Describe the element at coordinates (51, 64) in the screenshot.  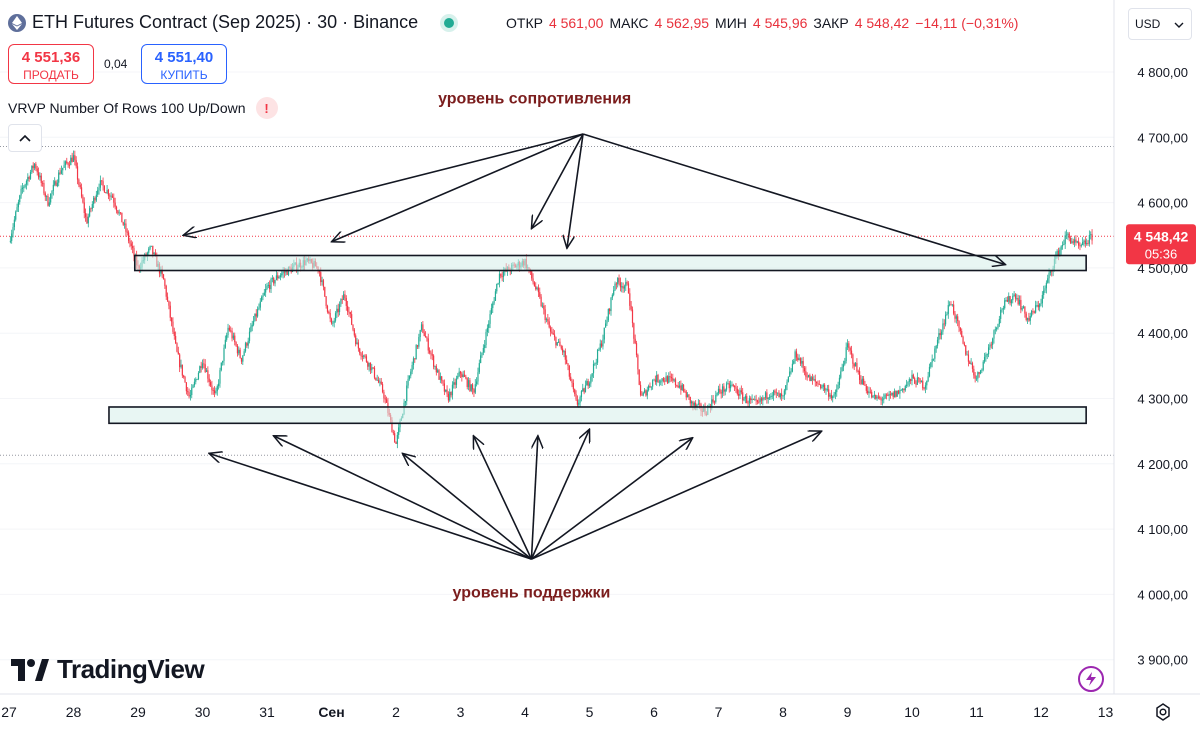
I see `sell-button: 4 551,36 ПРОДАТЬ` at that location.